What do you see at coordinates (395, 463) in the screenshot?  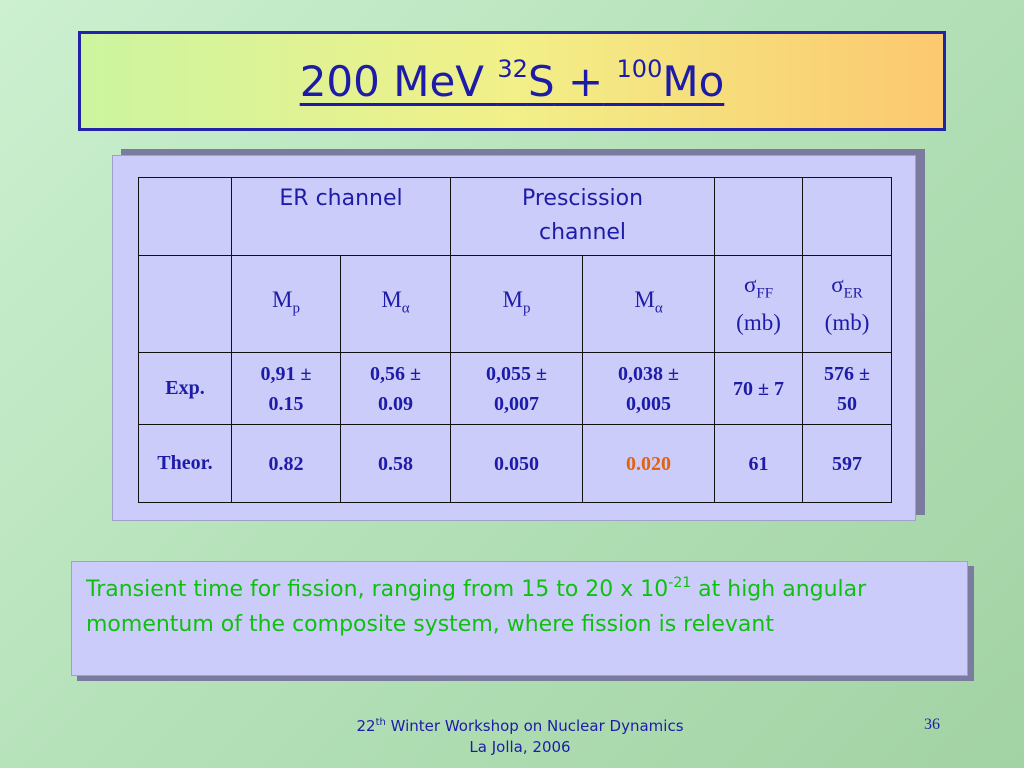 I see `table-cell: 0.58` at bounding box center [395, 463].